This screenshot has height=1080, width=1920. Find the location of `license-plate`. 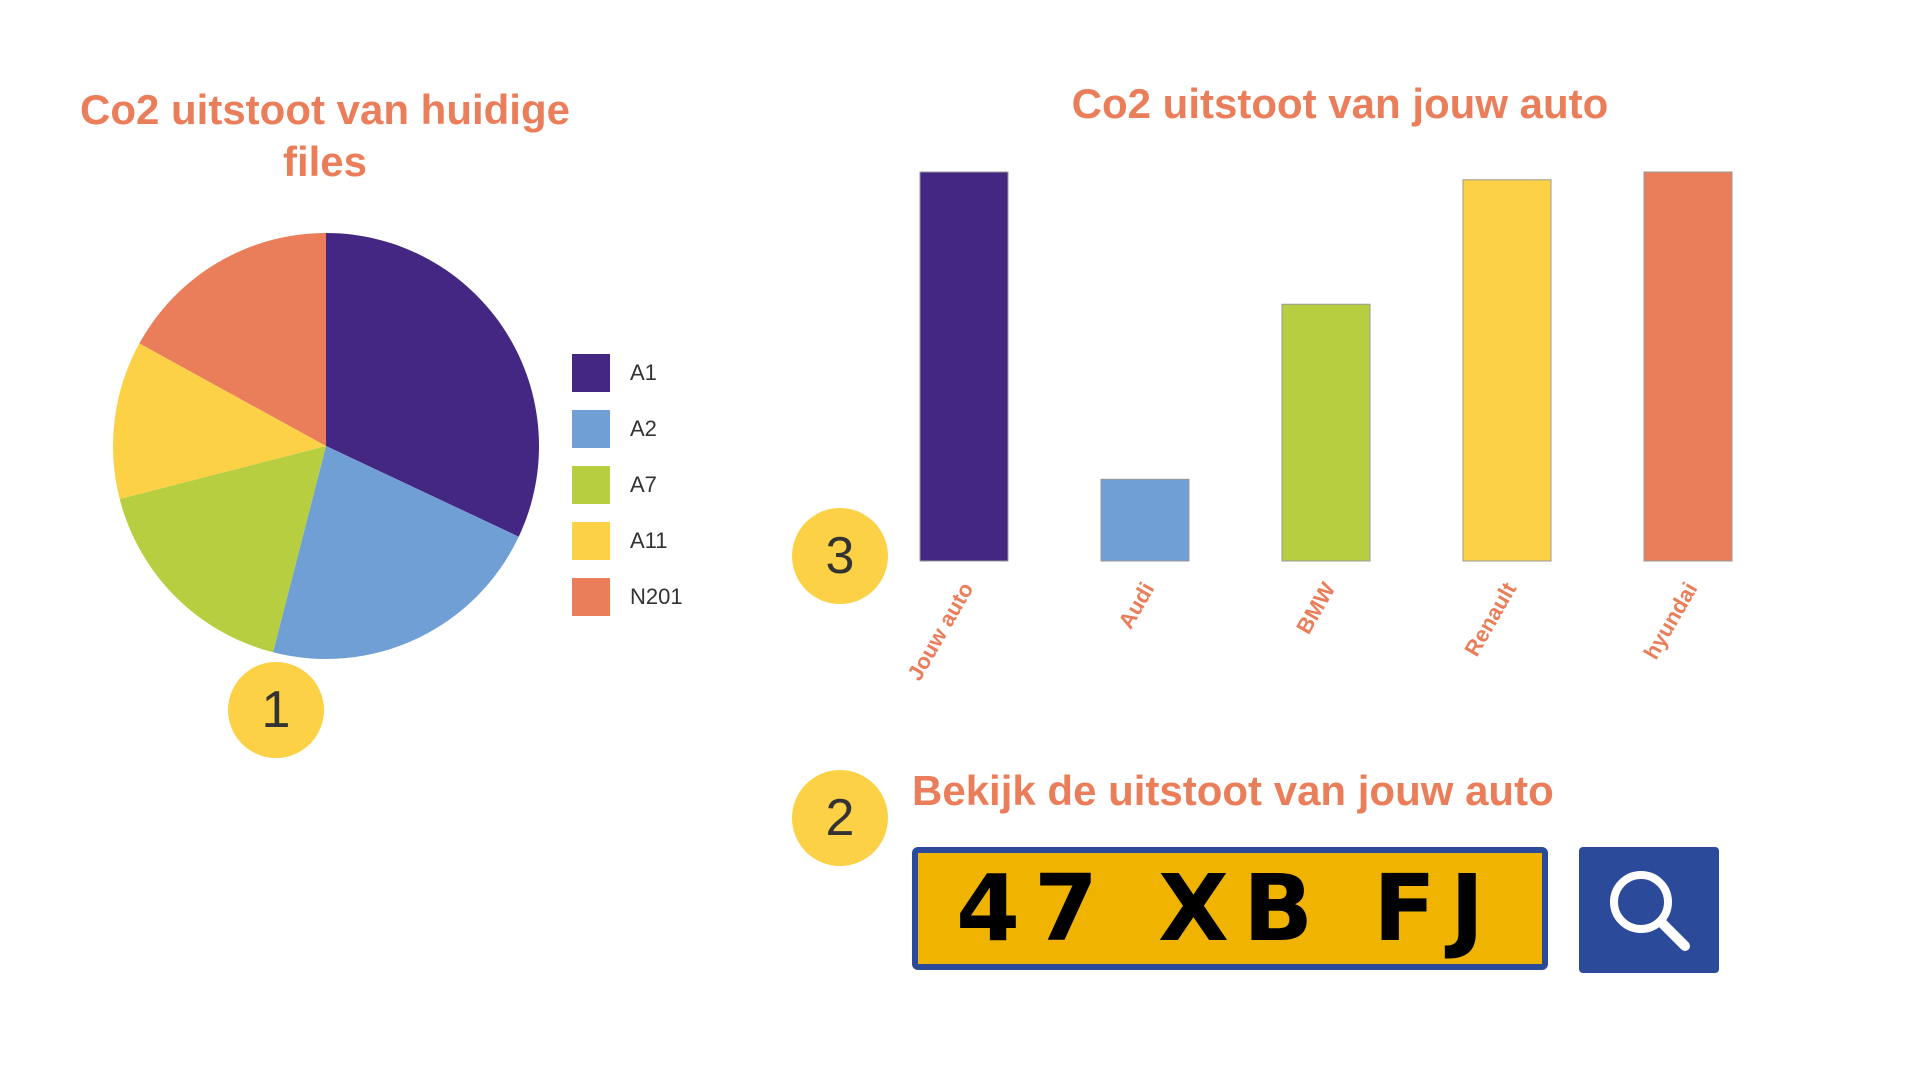

license-plate is located at coordinates (1230, 908).